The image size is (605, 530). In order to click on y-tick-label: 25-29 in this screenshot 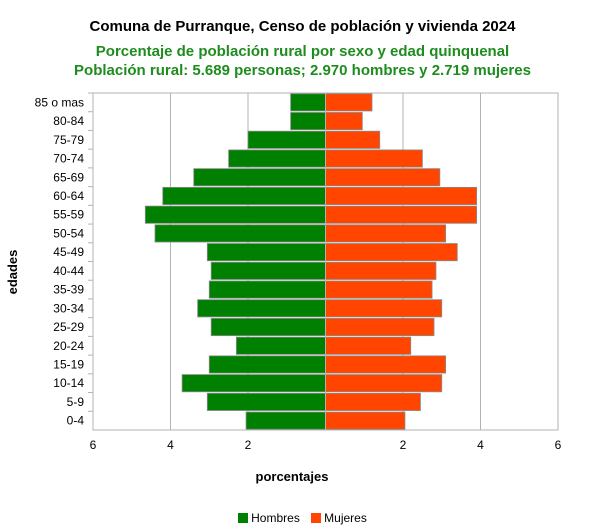, I will do `click(68, 327)`.